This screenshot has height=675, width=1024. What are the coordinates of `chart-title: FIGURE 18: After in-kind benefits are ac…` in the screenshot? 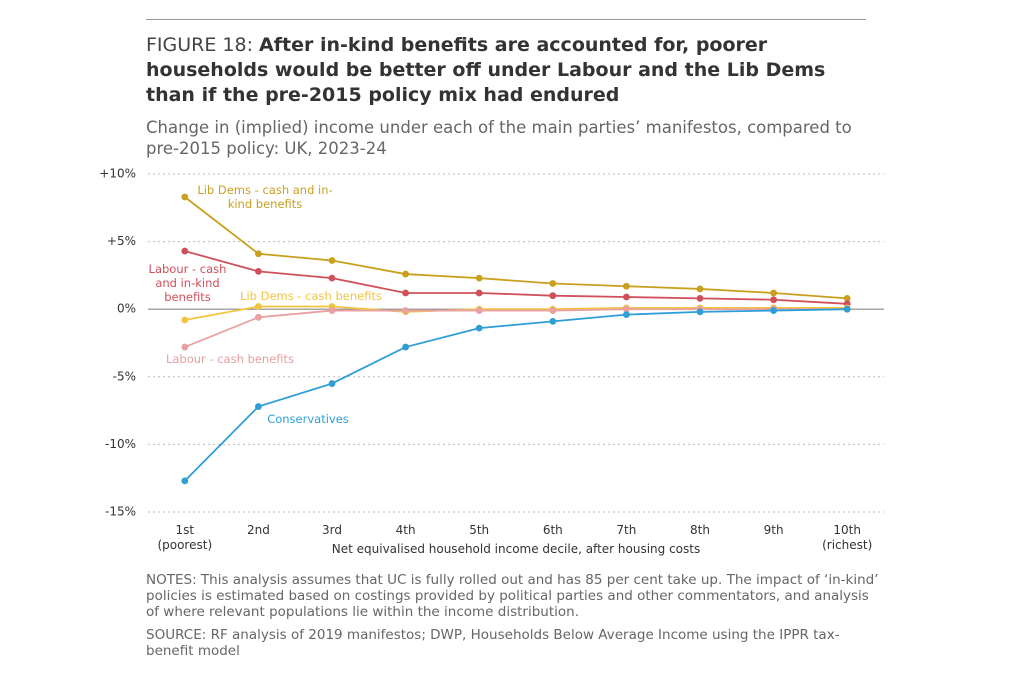 It's located at (511, 70).